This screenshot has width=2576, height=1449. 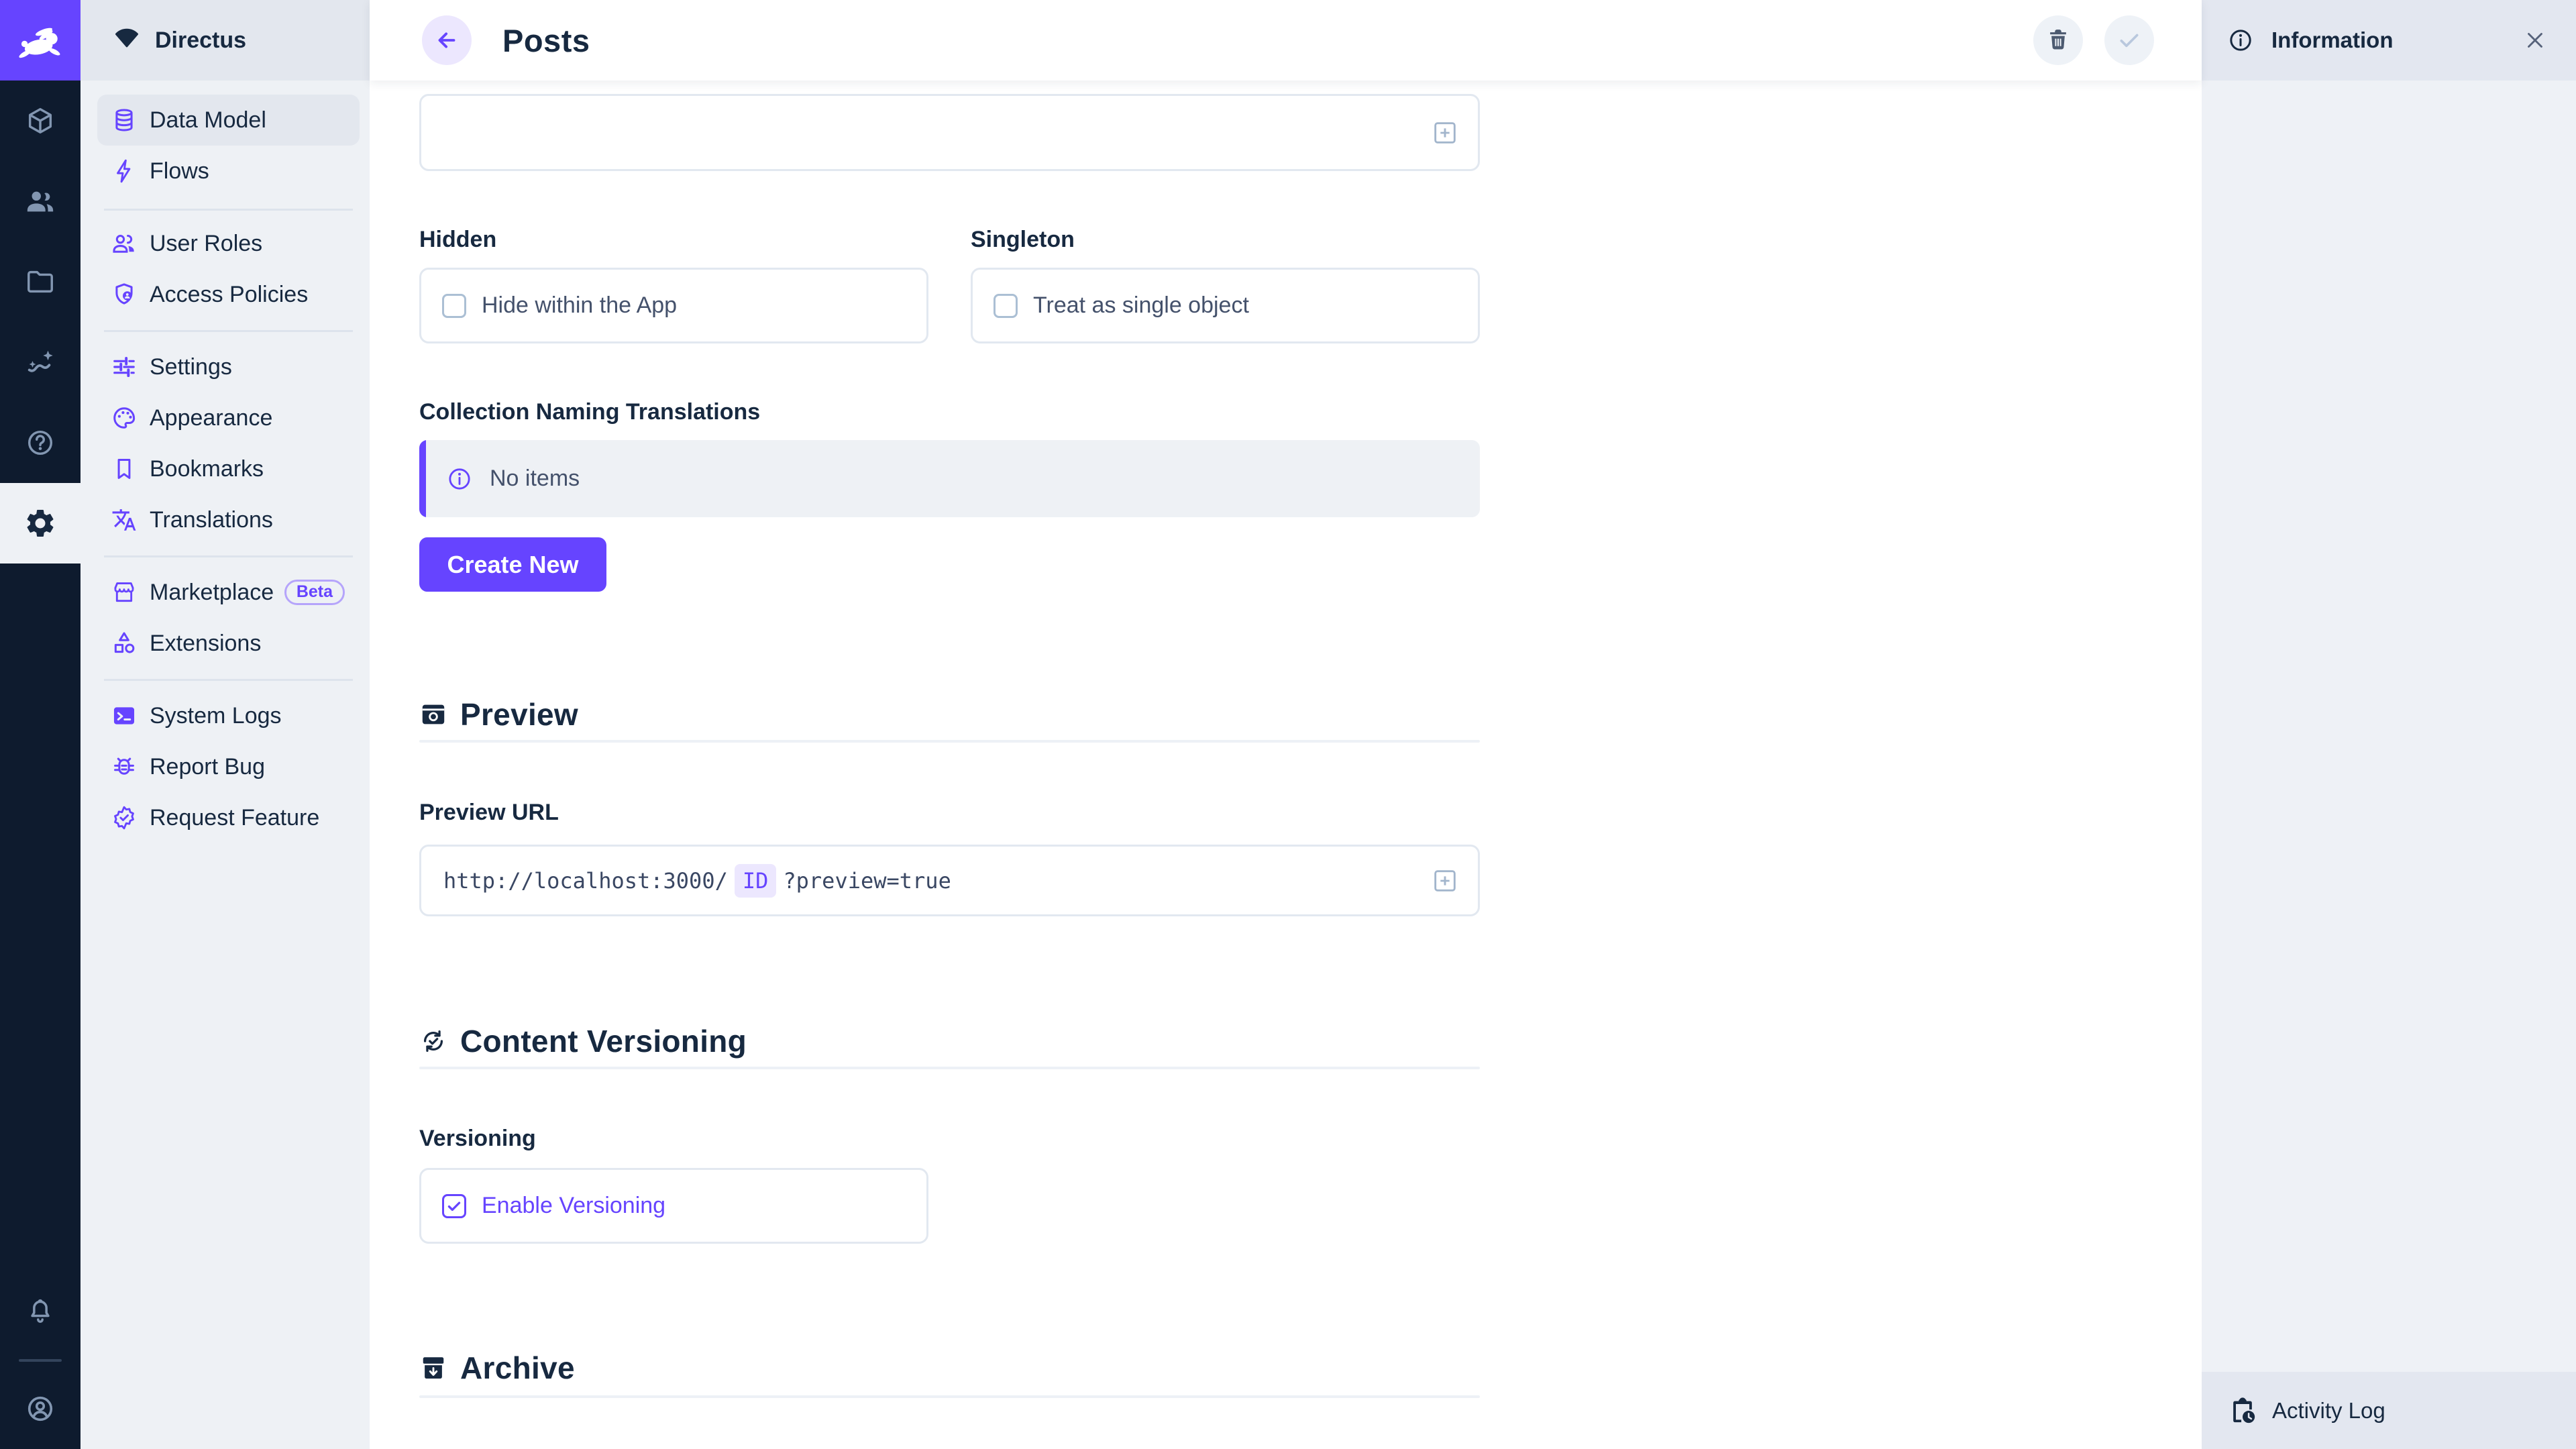 What do you see at coordinates (207, 468) in the screenshot?
I see `sidebar-item-label: Bookmarks` at bounding box center [207, 468].